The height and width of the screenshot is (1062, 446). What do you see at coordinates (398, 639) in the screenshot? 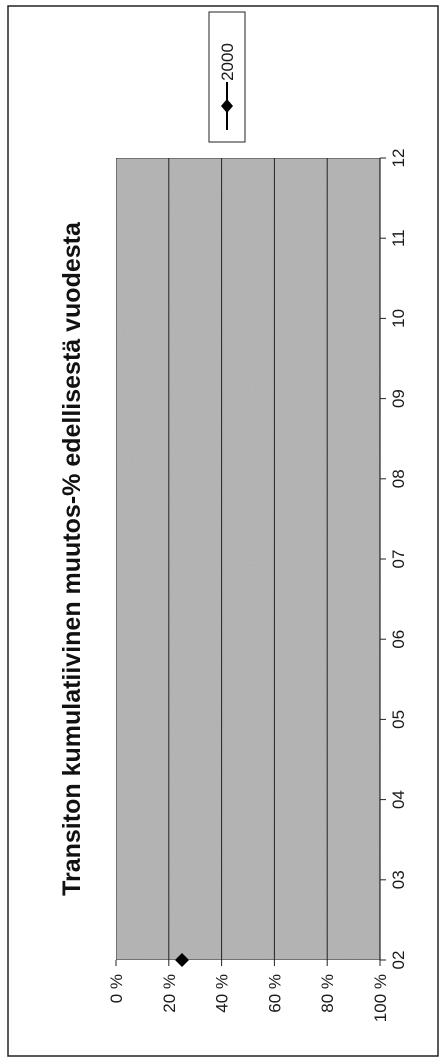
I see `x-tick-label: 06` at bounding box center [398, 639].